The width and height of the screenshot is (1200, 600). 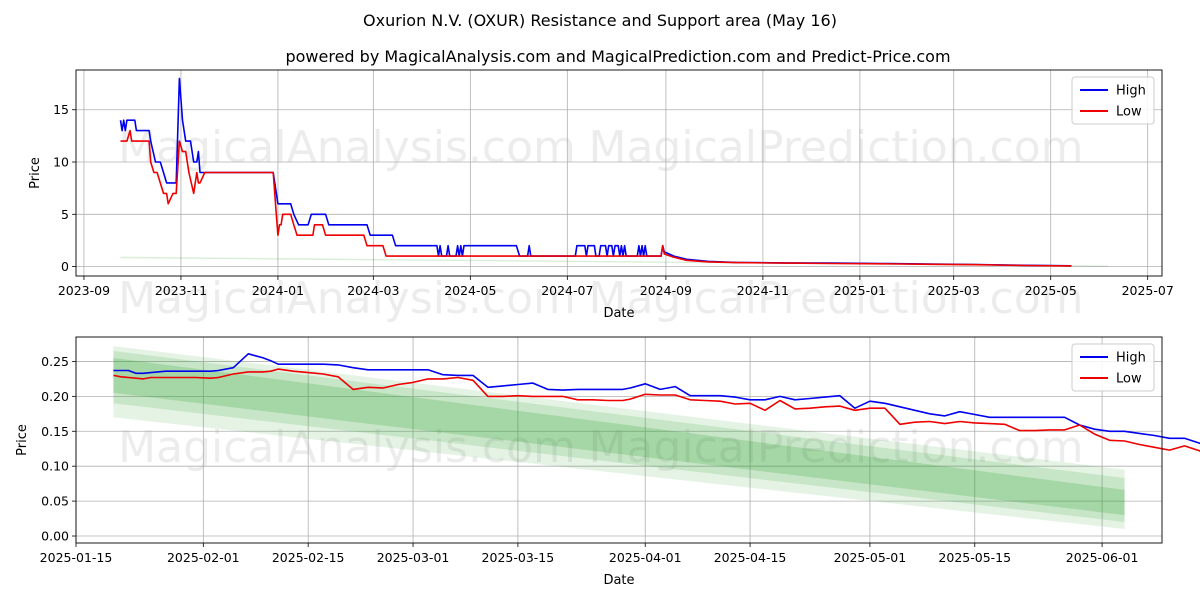 I want to click on x-tick-label: 2025-03, so click(x=954, y=290).